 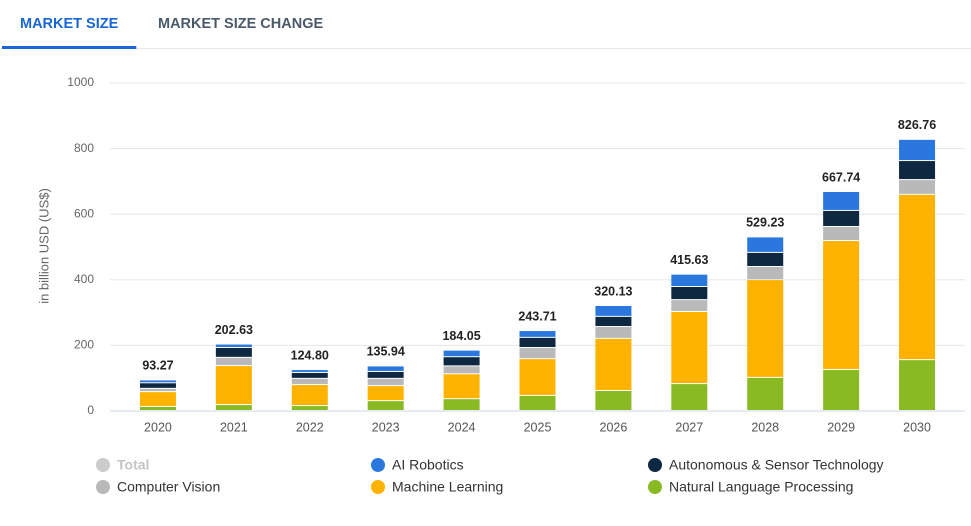 What do you see at coordinates (310, 355) in the screenshot?
I see `total-label: 124.80` at bounding box center [310, 355].